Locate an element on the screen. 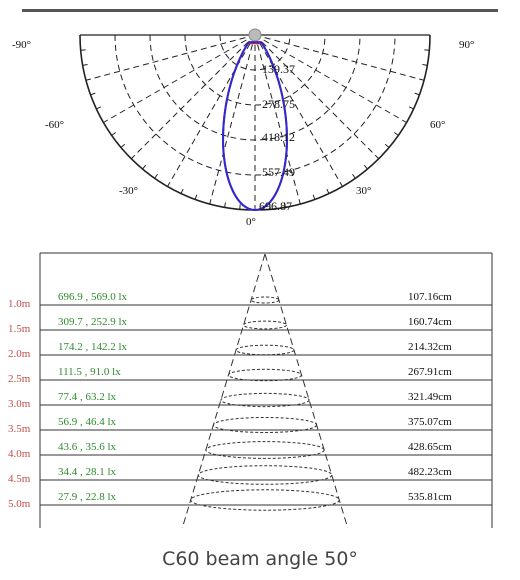 The width and height of the screenshot is (520, 580). distance-label: 3.0m is located at coordinates (19, 404).